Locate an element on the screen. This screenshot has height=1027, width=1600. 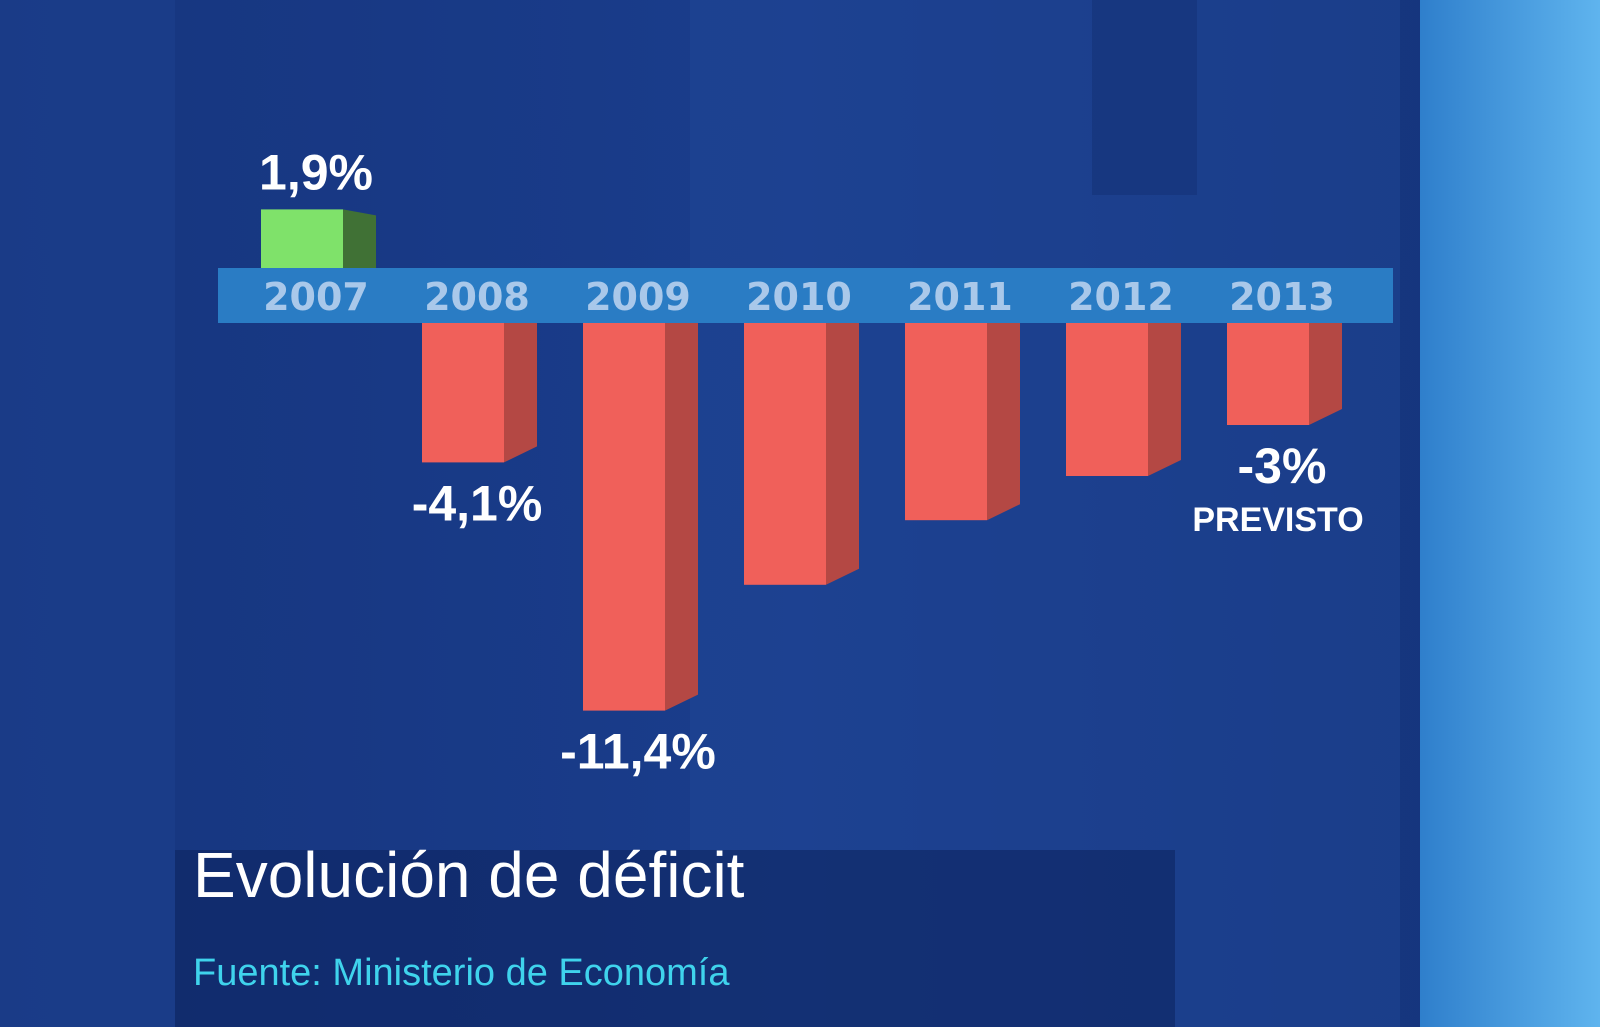
value-label: -3% is located at coordinates (1282, 466).